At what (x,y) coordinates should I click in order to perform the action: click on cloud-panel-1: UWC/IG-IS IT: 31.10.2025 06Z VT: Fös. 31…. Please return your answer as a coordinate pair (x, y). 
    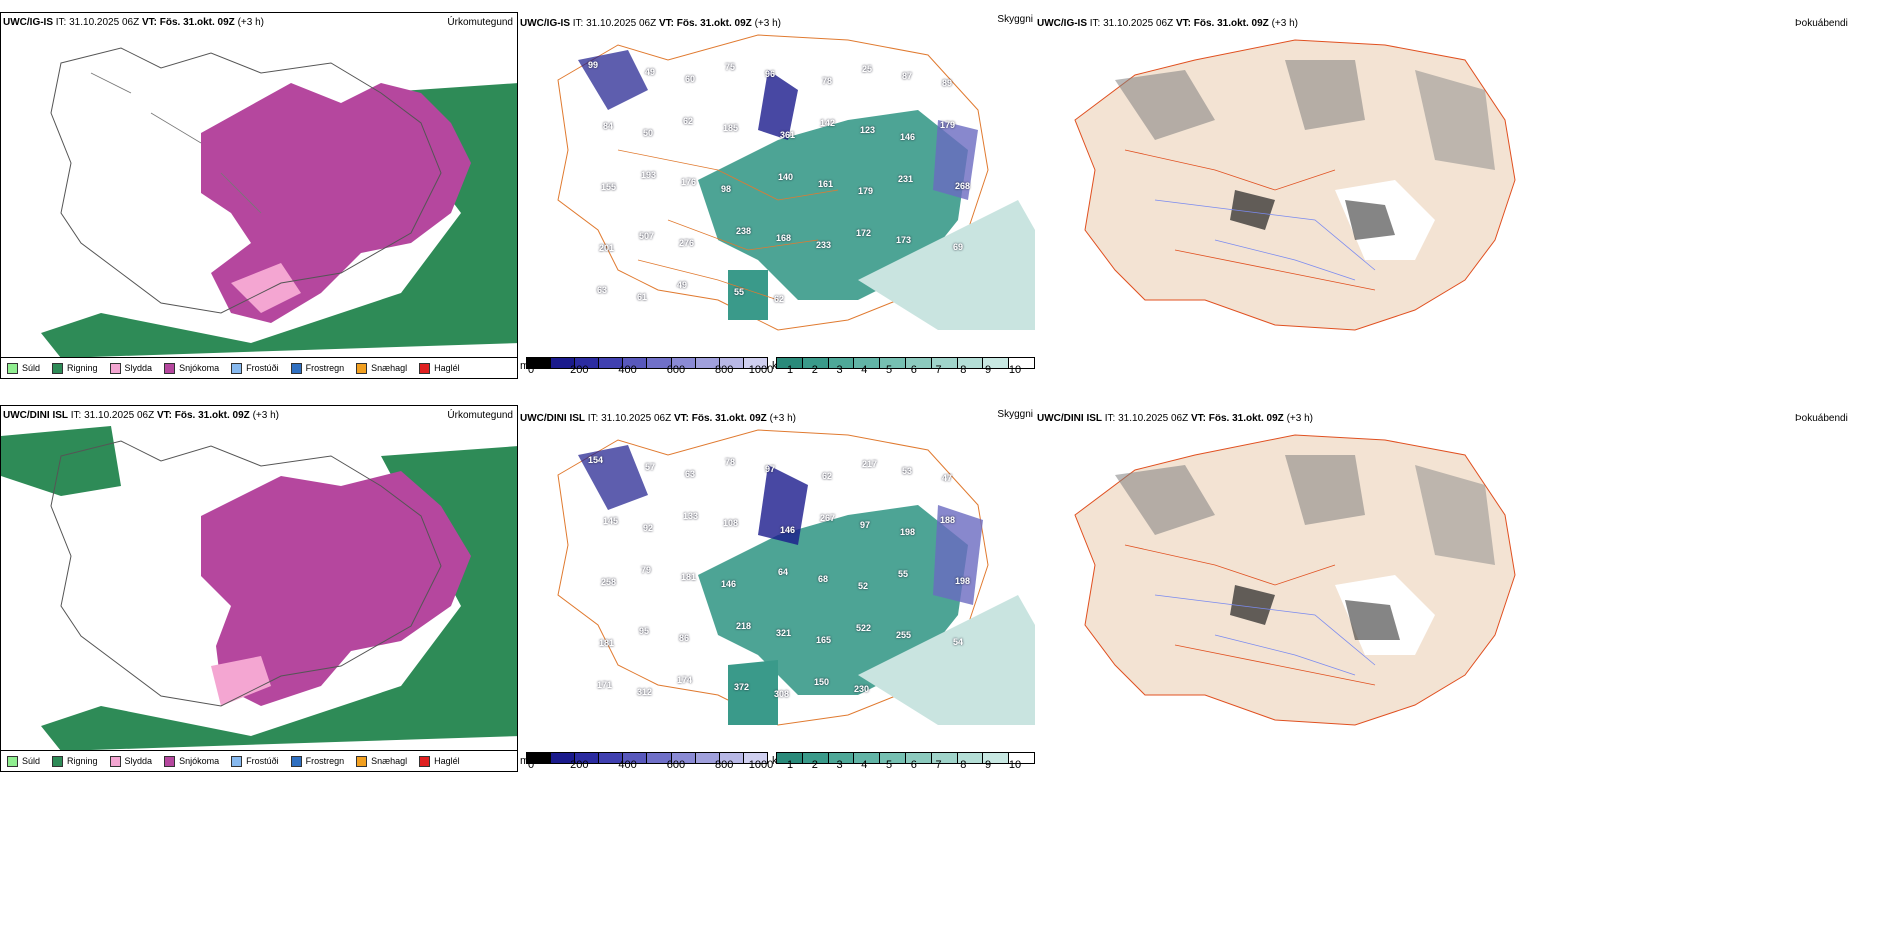
    Looking at the image, I should click on (776, 190).